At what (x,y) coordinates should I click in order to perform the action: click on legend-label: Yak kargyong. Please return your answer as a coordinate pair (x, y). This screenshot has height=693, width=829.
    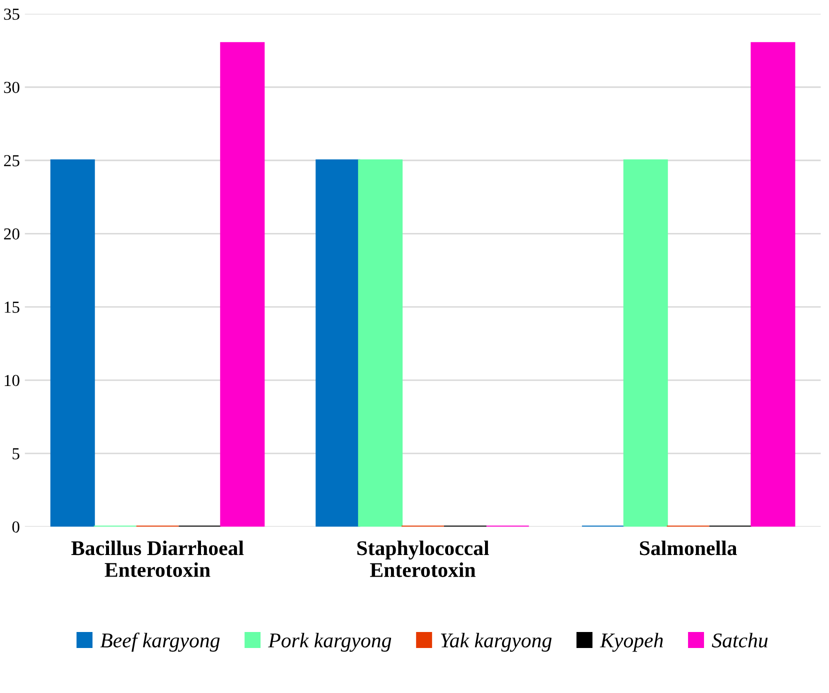
    Looking at the image, I should click on (496, 642).